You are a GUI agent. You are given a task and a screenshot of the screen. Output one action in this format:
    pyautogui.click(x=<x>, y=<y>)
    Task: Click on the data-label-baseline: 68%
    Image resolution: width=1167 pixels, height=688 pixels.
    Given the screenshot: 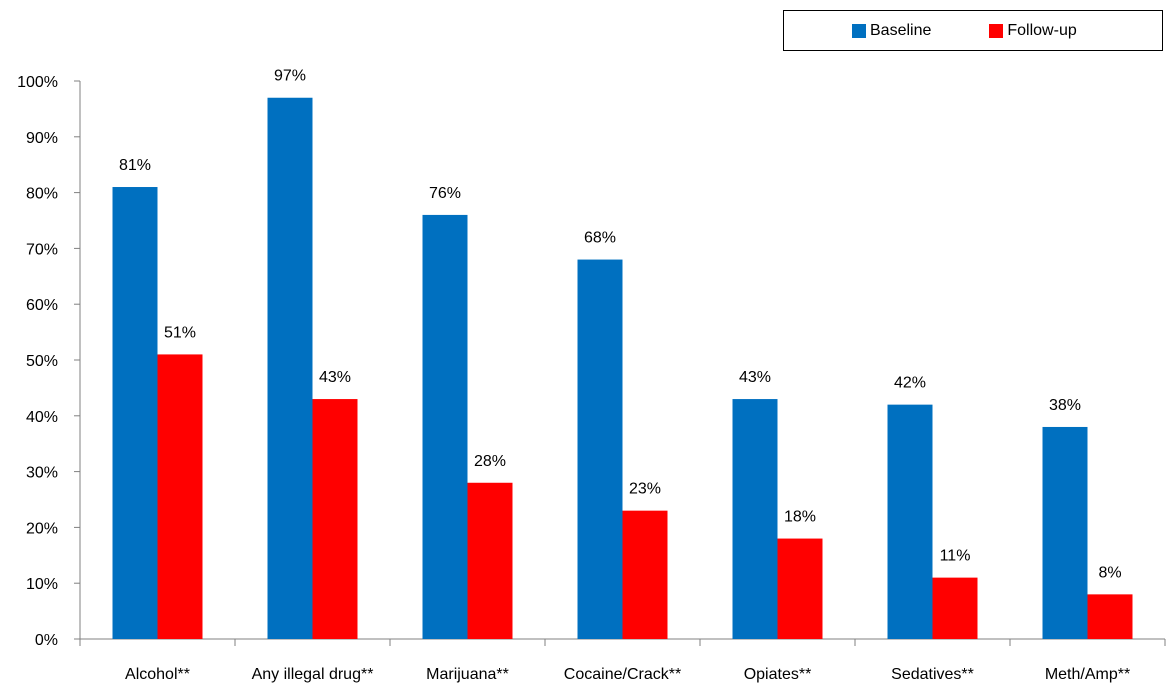 What is the action you would take?
    pyautogui.click(x=600, y=238)
    